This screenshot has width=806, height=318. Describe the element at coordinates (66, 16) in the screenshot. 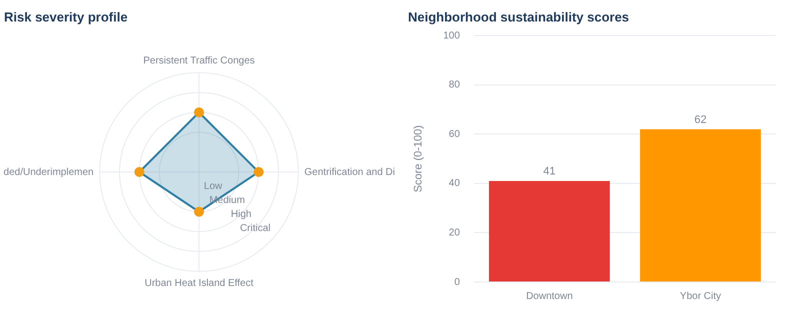

I see `chart-title: Risk severity profile` at that location.